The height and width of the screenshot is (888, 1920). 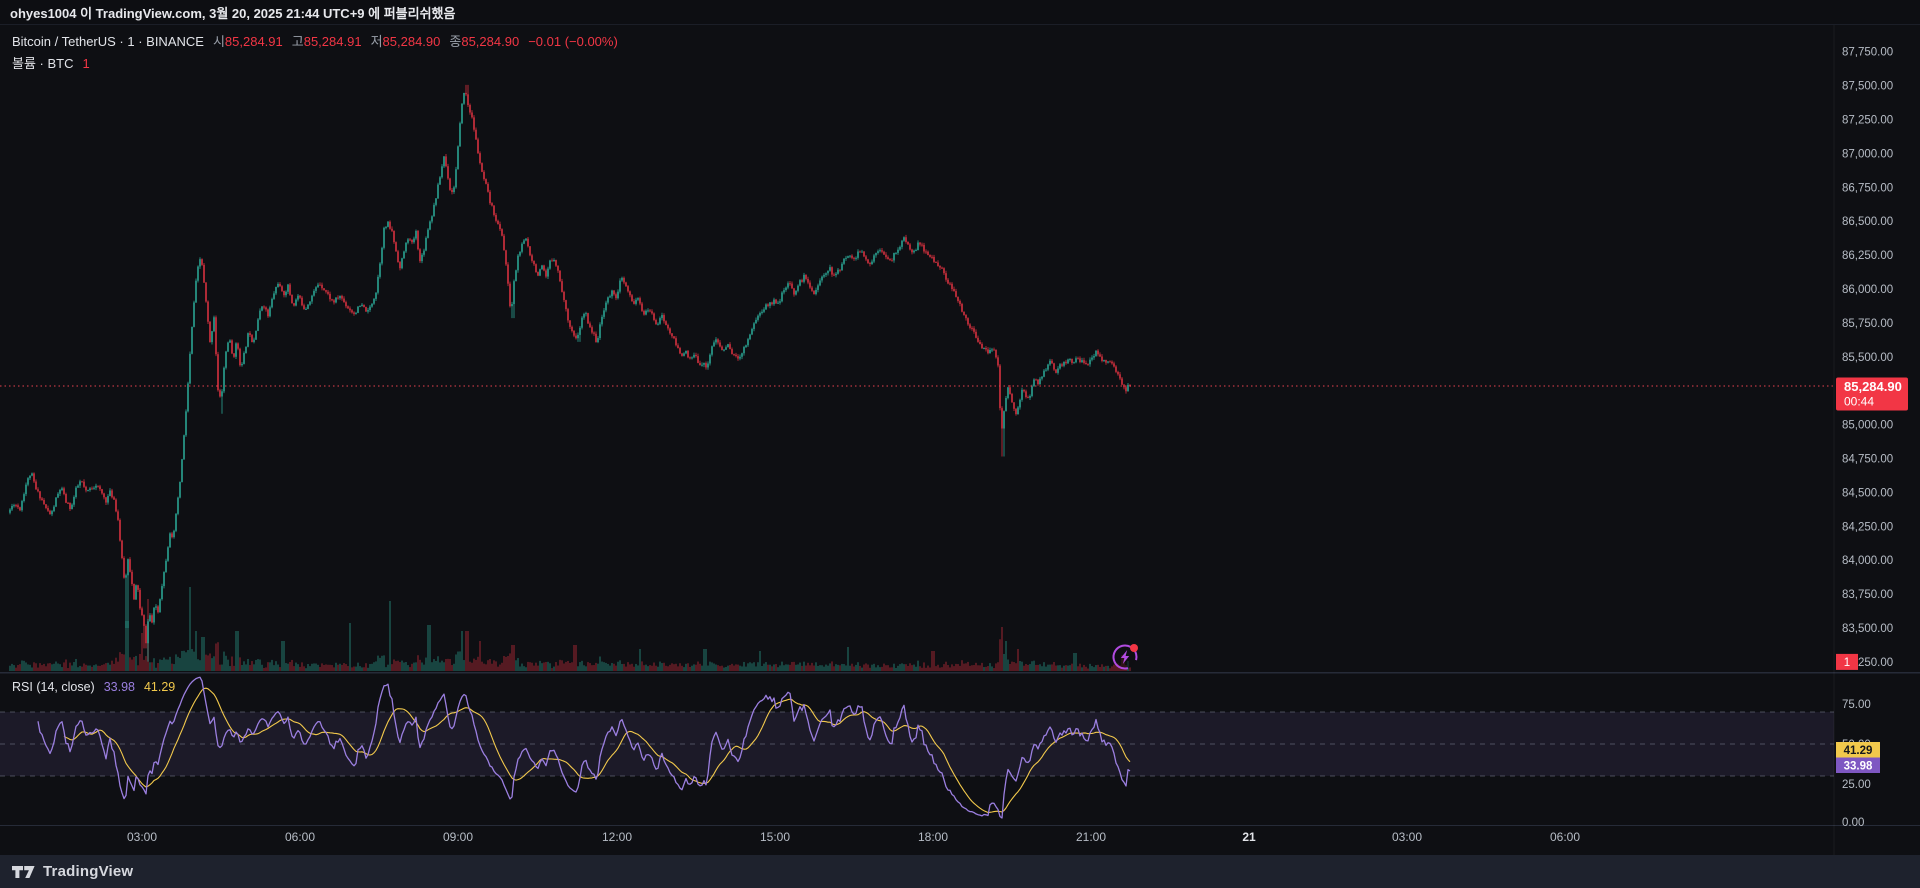 What do you see at coordinates (1867, 87) in the screenshot?
I see `svg-text: 87,500.00` at bounding box center [1867, 87].